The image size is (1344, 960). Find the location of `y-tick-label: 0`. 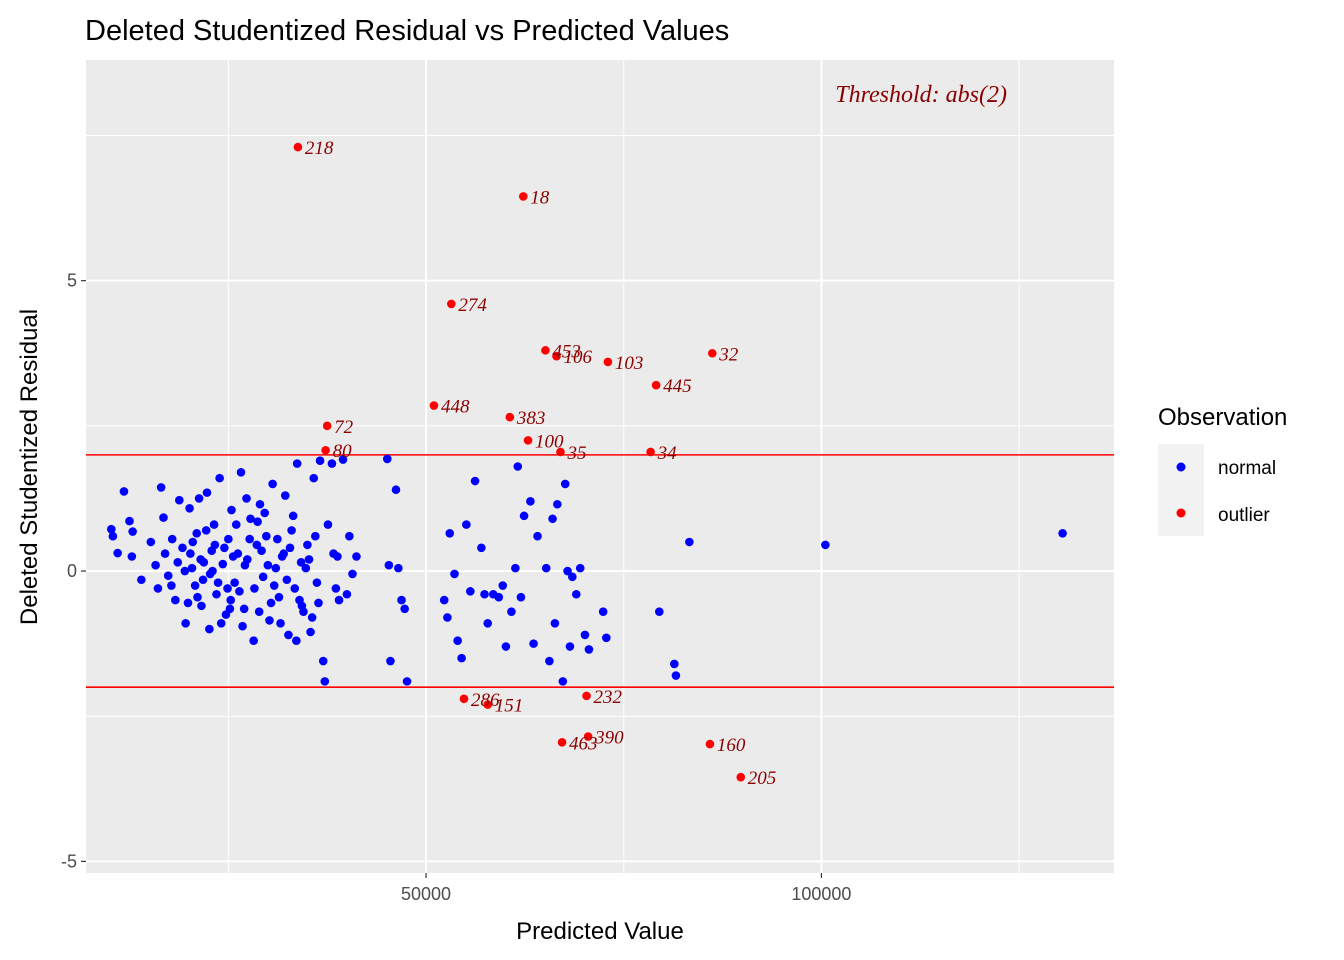

y-tick-label: 0 is located at coordinates (72, 571).